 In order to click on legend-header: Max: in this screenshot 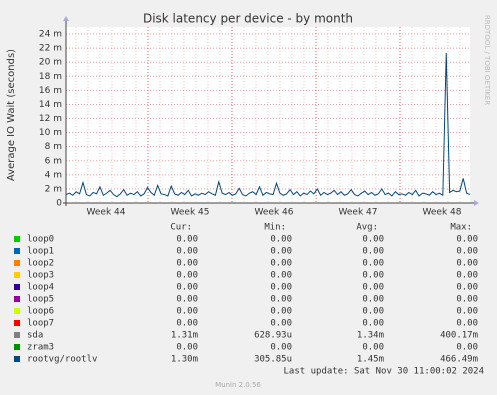, I will do `click(461, 228)`.